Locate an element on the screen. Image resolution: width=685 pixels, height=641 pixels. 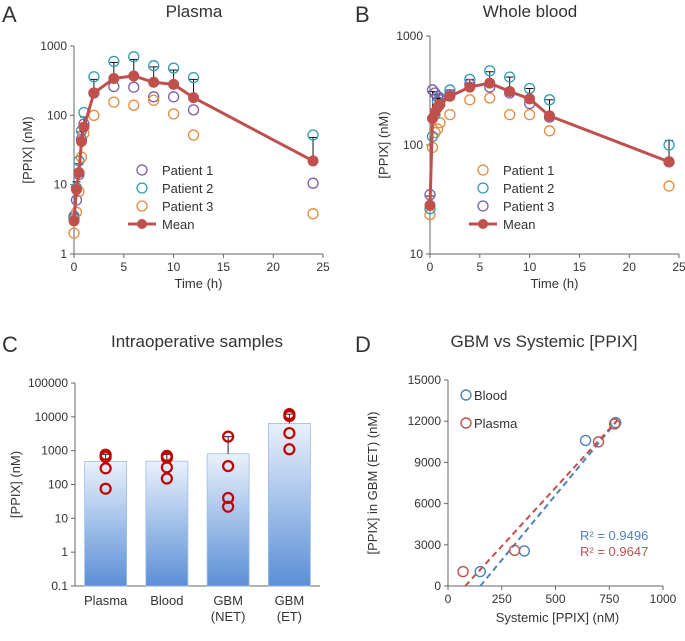
panel-c-category-label: (ET) is located at coordinates (289, 616).